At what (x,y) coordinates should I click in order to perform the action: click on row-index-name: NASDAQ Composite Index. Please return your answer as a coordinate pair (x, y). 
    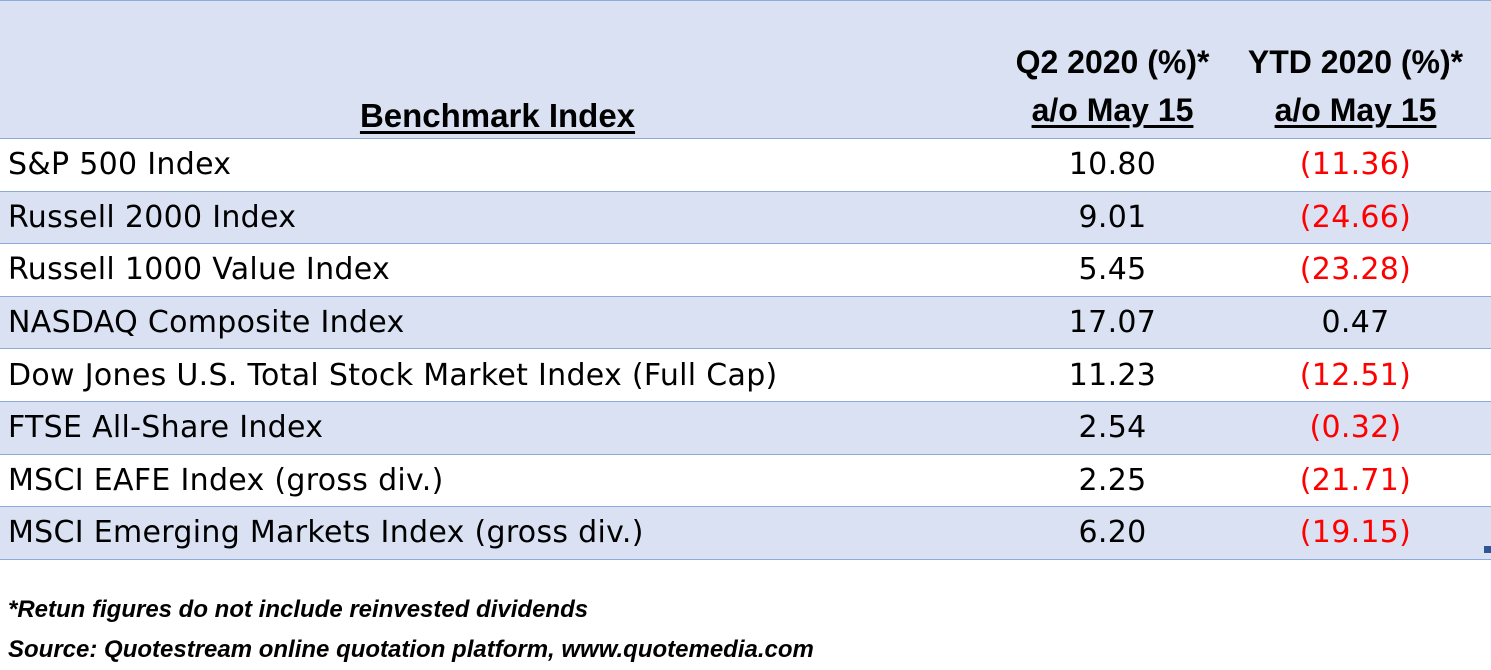
    Looking at the image, I should click on (206, 323).